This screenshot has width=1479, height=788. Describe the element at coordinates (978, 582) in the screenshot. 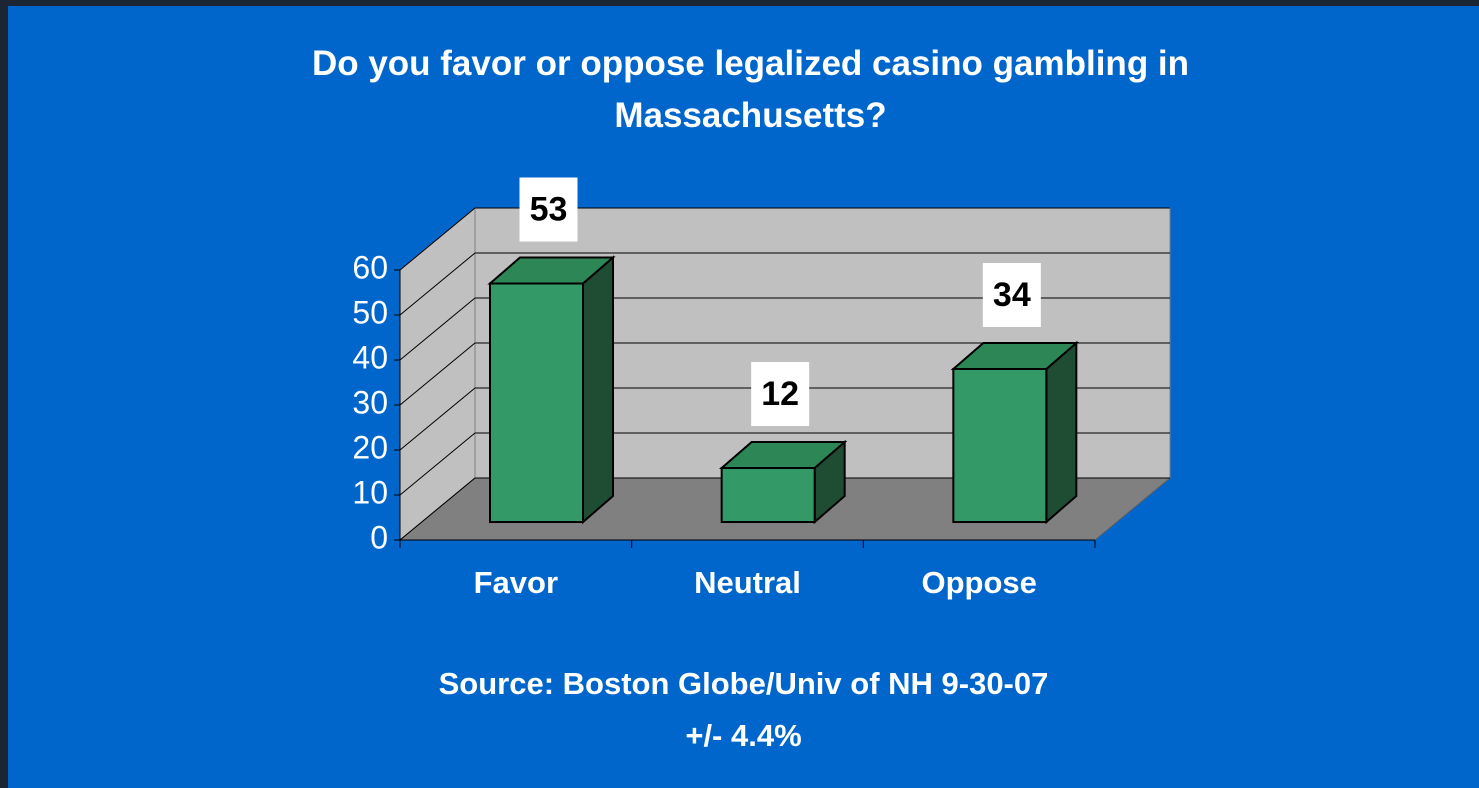

I see `x-tick-label: Oppose` at that location.